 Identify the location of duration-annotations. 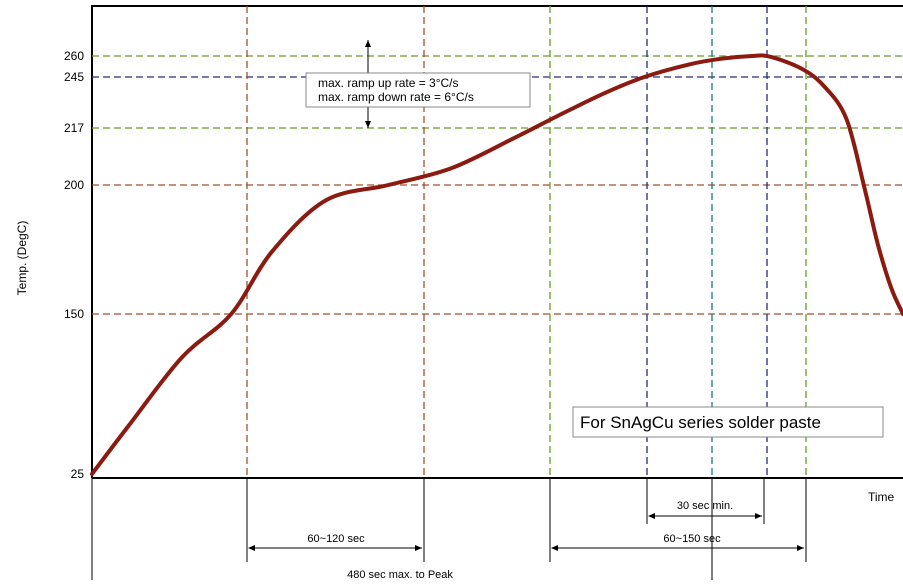
(449, 529).